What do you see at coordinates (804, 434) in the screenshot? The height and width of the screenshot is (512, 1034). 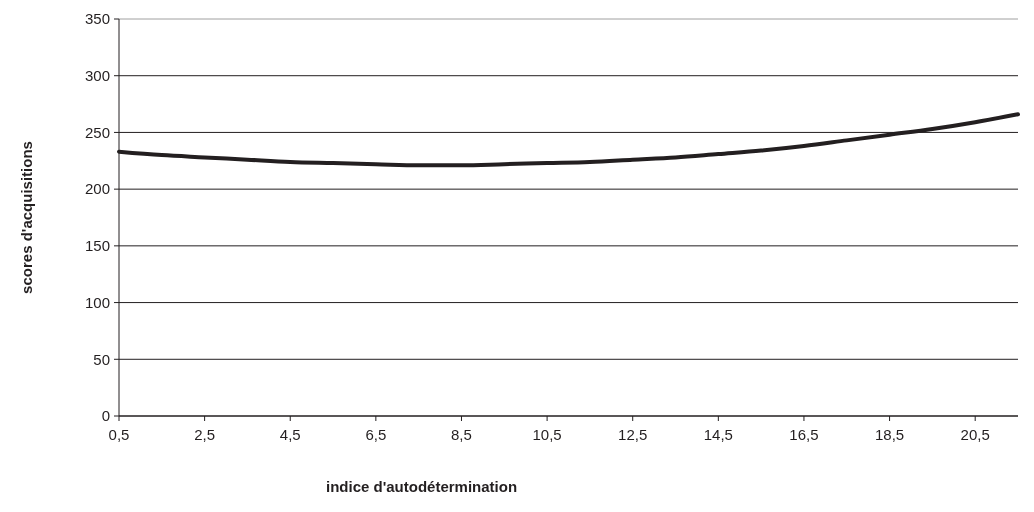 I see `x-tick-label: 16,5` at bounding box center [804, 434].